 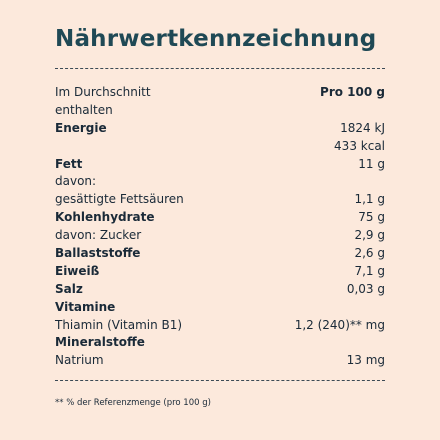 I want to click on ballaststoffe-value: 2,6 g, so click(x=369, y=253).